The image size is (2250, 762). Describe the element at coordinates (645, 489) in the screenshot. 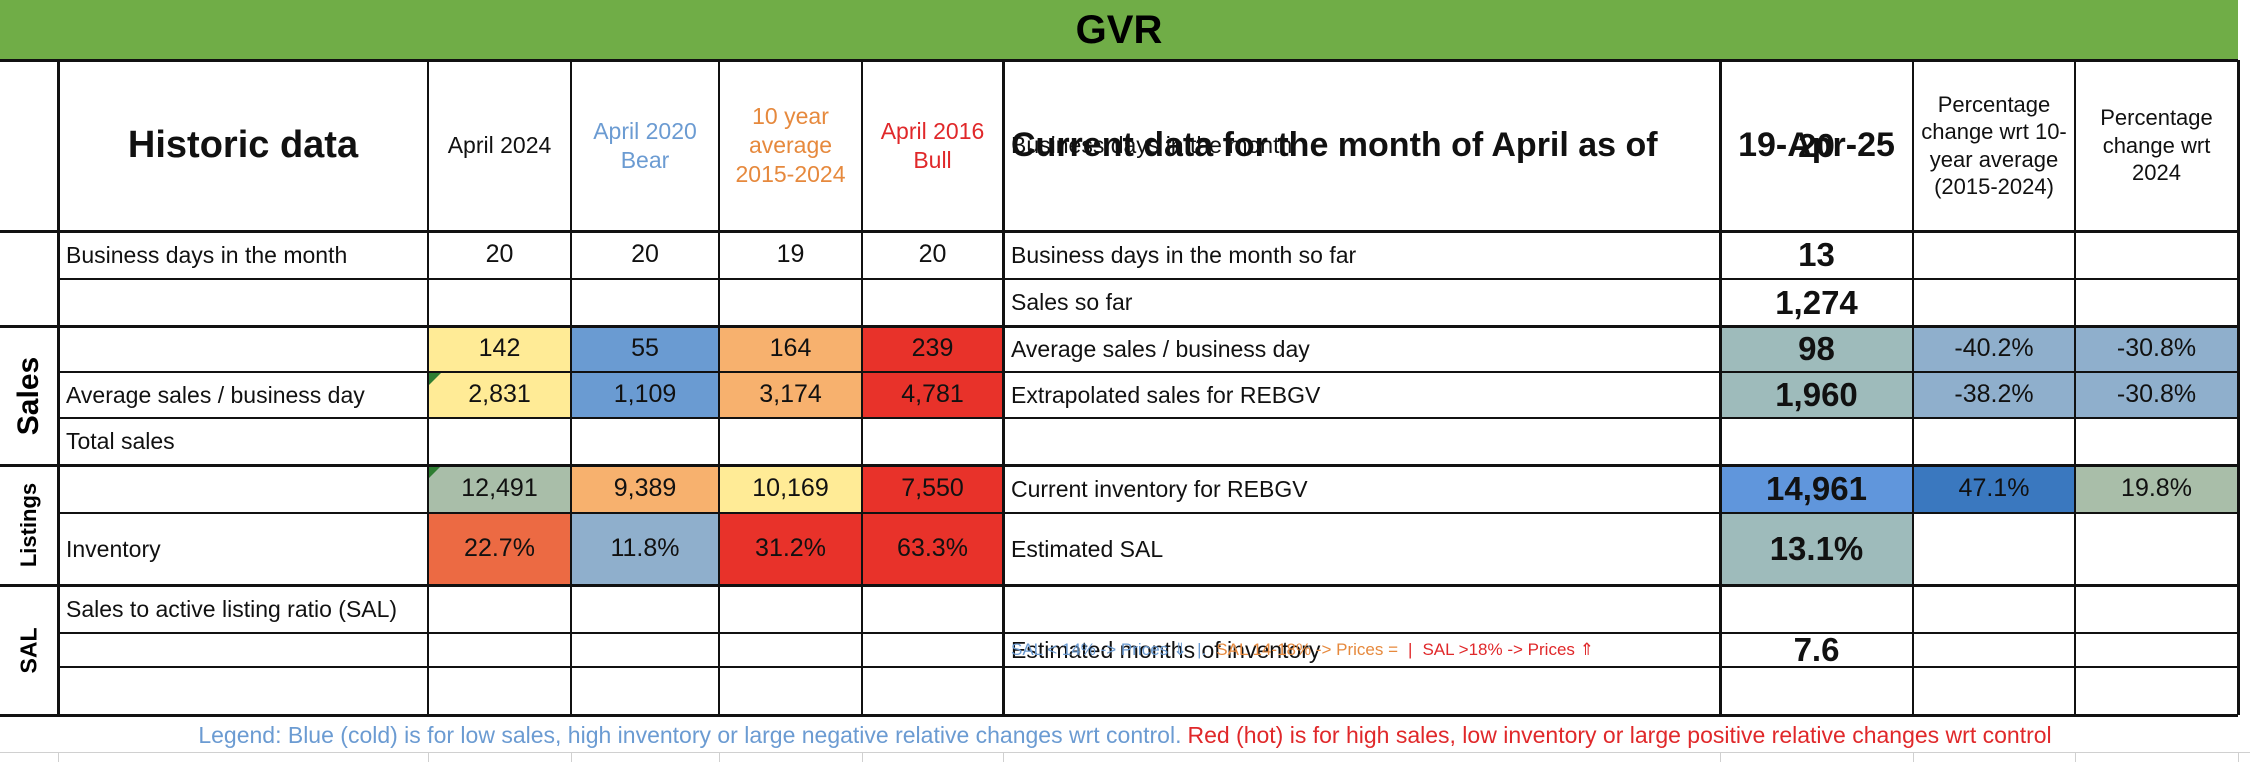

I see `inventory-apr2020: 9,389` at that location.